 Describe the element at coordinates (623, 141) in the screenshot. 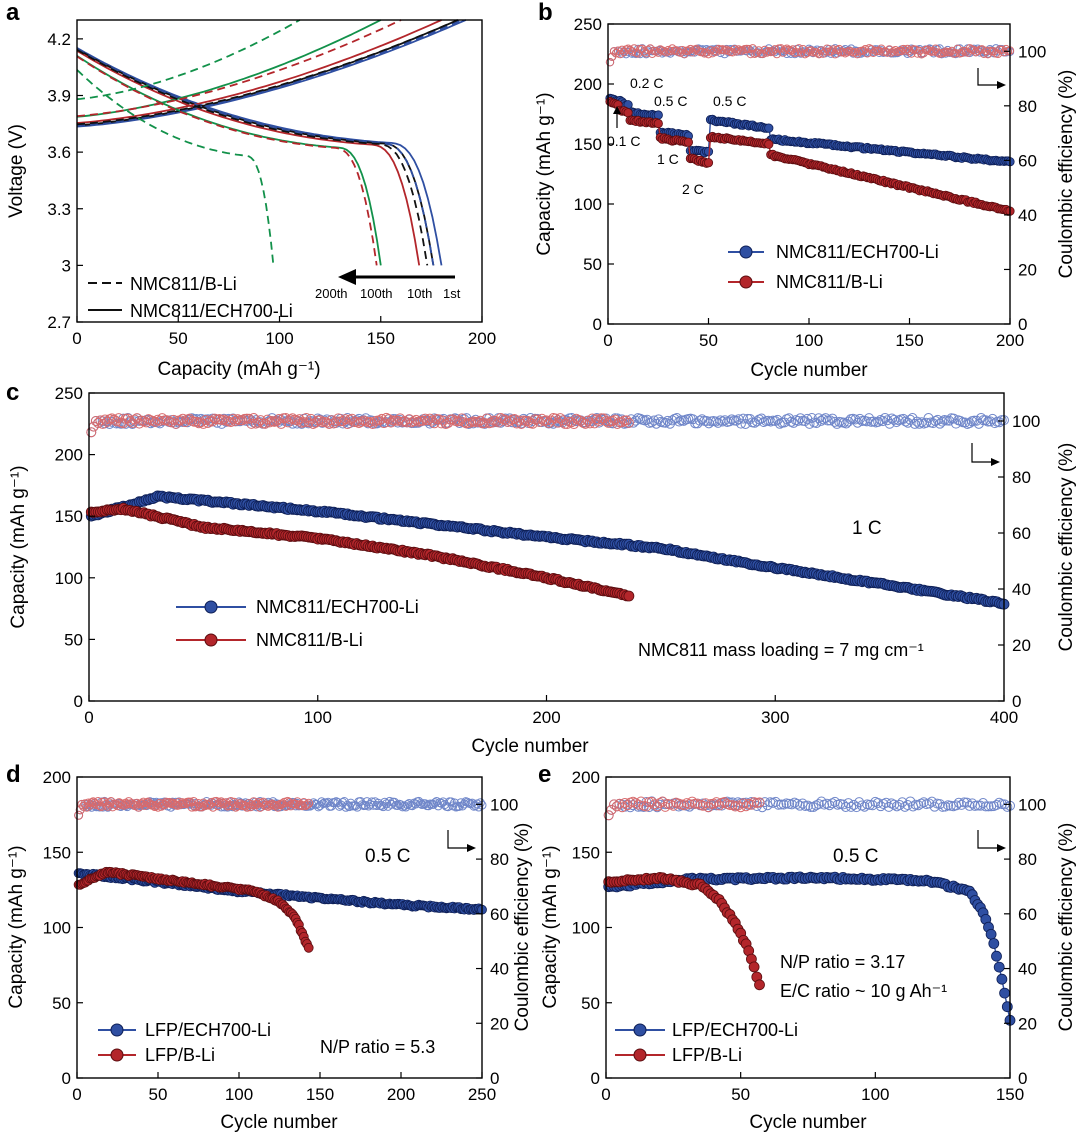

I see `rate-label-0.1C: 0.1 C` at that location.